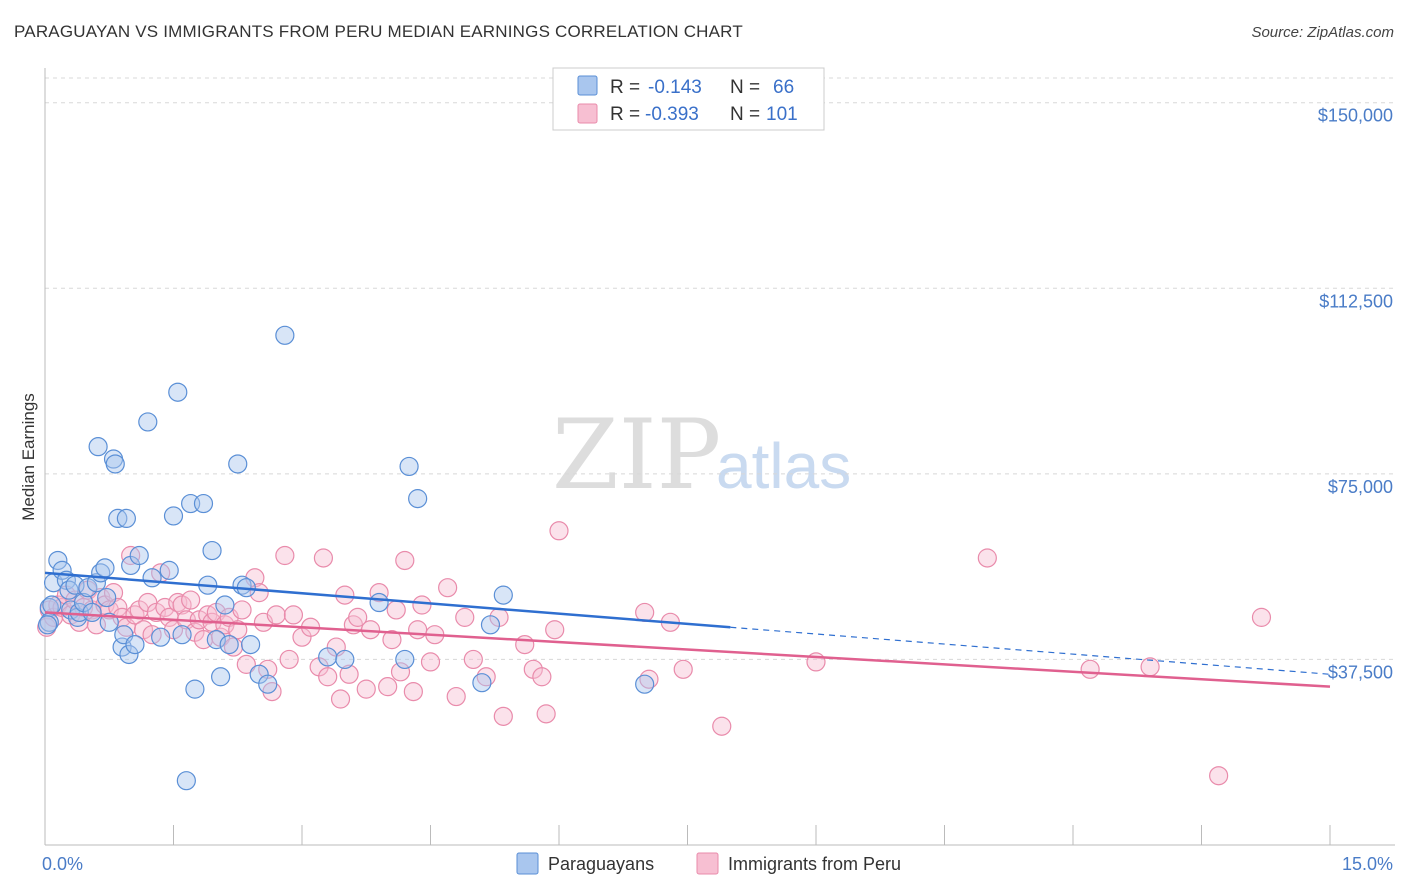 Image resolution: width=1406 pixels, height=892 pixels. I want to click on bottom-legend-swatch-paraguayans, so click(527, 863).